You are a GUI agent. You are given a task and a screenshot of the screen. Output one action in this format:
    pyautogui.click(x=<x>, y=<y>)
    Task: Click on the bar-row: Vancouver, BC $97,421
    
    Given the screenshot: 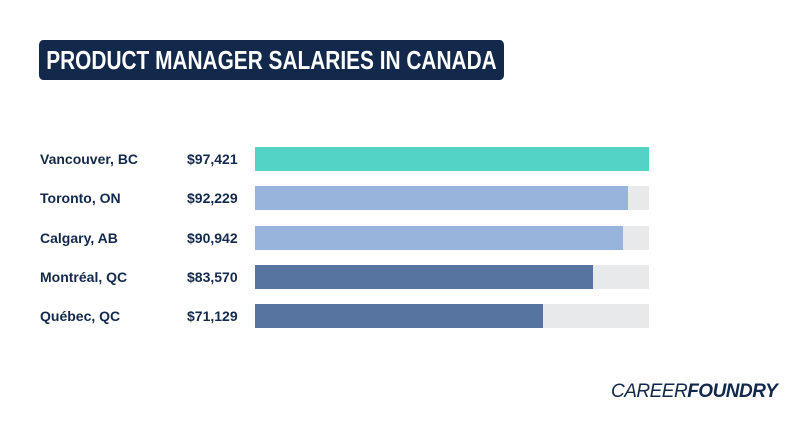 What is the action you would take?
    pyautogui.click(x=400, y=159)
    